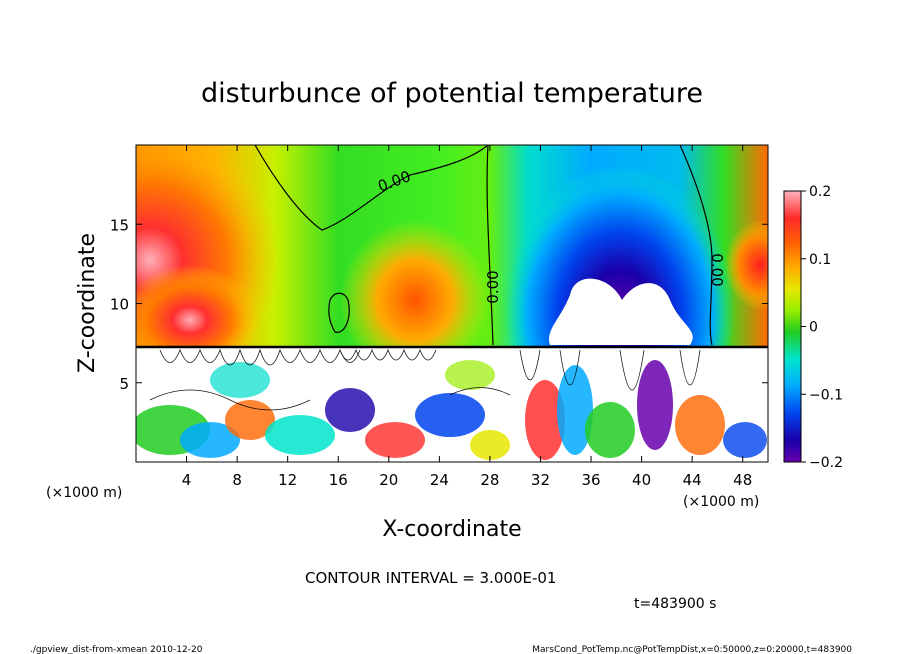 The image size is (904, 654). Describe the element at coordinates (439, 480) in the screenshot. I see `x-tick-label: 24` at that location.